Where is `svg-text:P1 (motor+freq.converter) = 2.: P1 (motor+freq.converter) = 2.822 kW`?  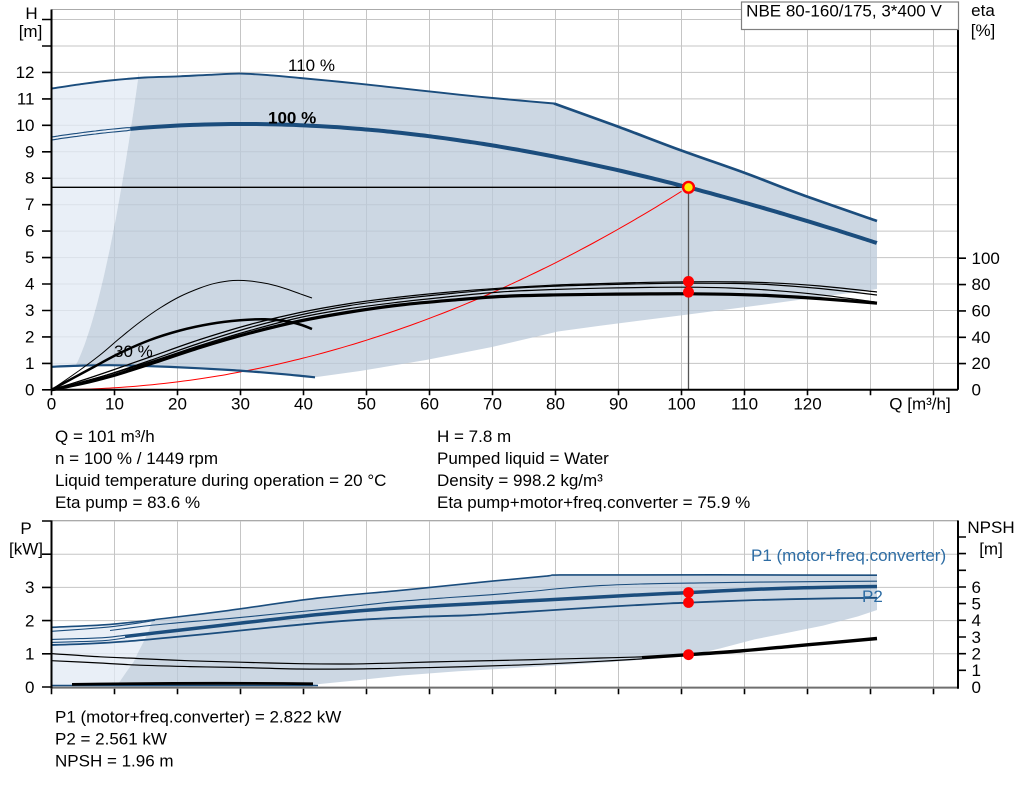 svg-text:P1 (motor+freq.converter) = 2.: P1 (motor+freq.converter) = 2.822 kW is located at coordinates (198, 717).